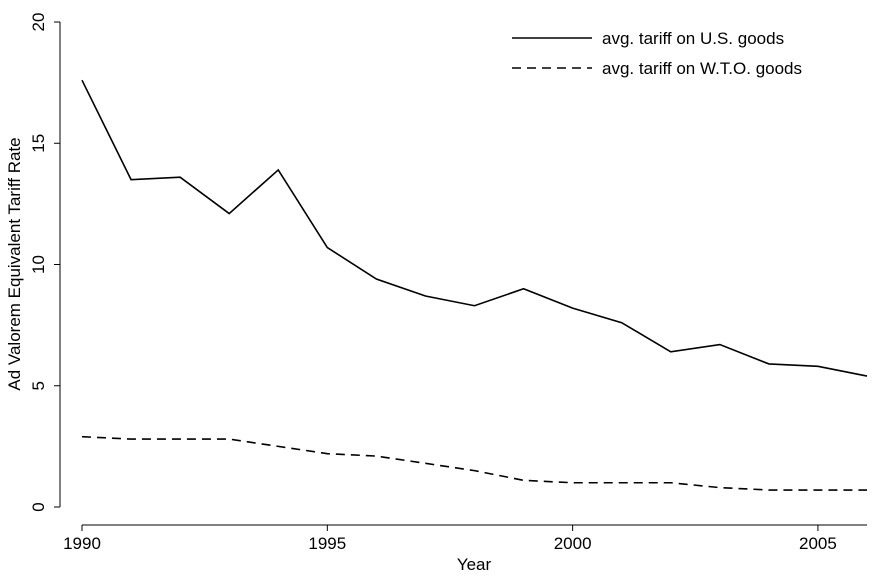 This screenshot has height=577, width=877. What do you see at coordinates (327, 543) in the screenshot?
I see `x-tick-label: 1995` at bounding box center [327, 543].